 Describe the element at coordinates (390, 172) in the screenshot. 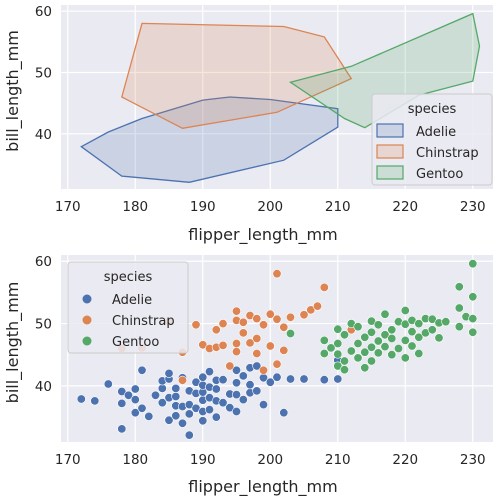

I see `legend-swatch-gentoo` at that location.